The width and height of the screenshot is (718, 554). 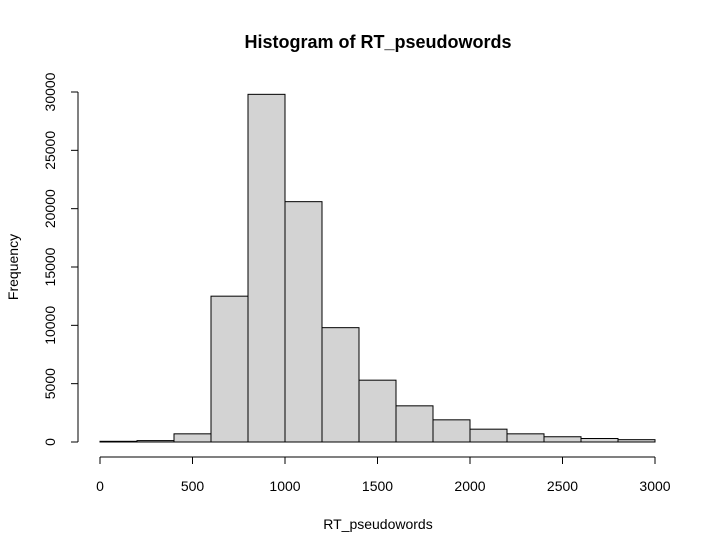 What do you see at coordinates (50, 442) in the screenshot?
I see `y-tick-label: 0` at bounding box center [50, 442].